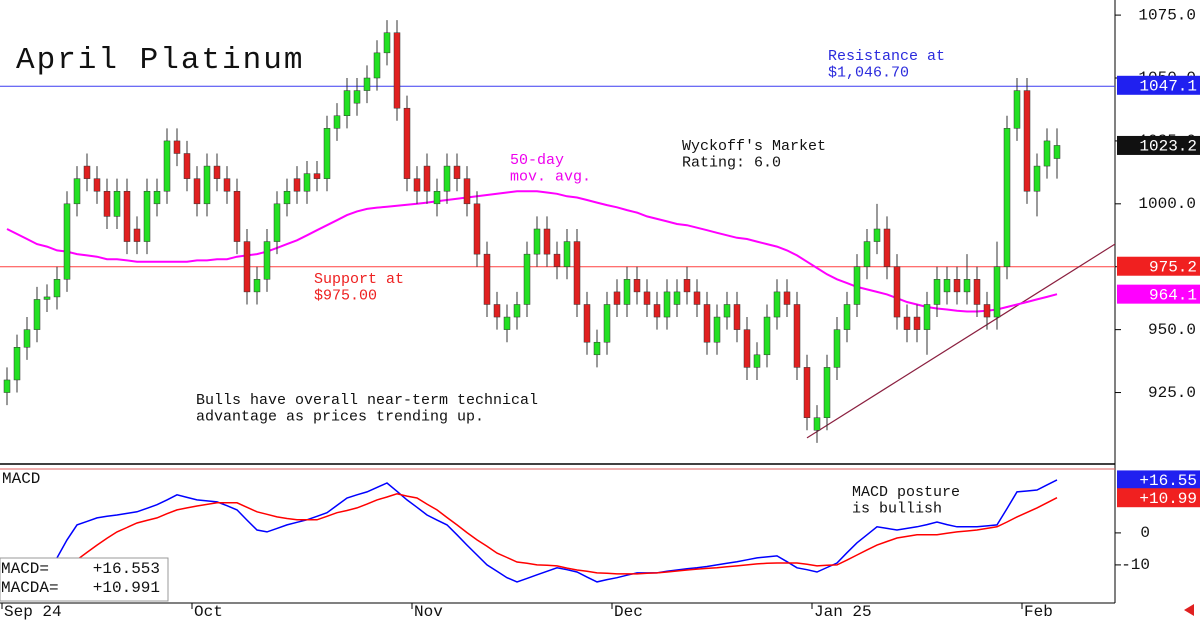  What do you see at coordinates (906, 492) in the screenshot?
I see `annotation: MACD posture` at bounding box center [906, 492].